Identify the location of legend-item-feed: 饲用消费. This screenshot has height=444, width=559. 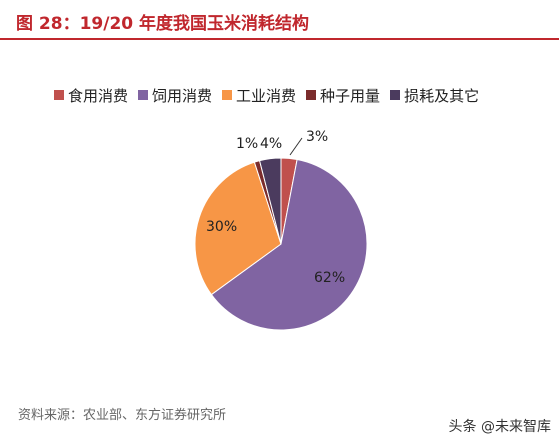
(175, 95).